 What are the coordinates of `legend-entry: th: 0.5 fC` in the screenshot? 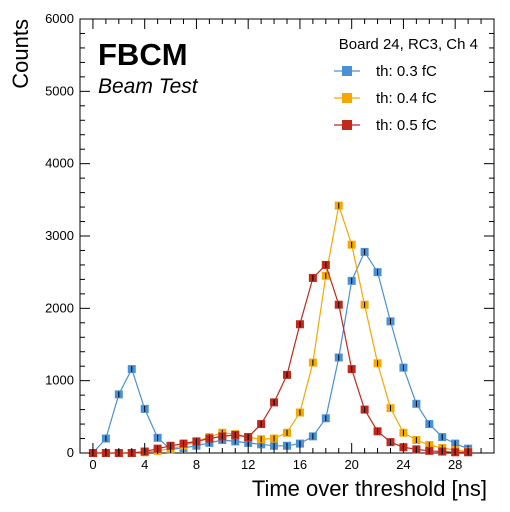 It's located at (385, 125).